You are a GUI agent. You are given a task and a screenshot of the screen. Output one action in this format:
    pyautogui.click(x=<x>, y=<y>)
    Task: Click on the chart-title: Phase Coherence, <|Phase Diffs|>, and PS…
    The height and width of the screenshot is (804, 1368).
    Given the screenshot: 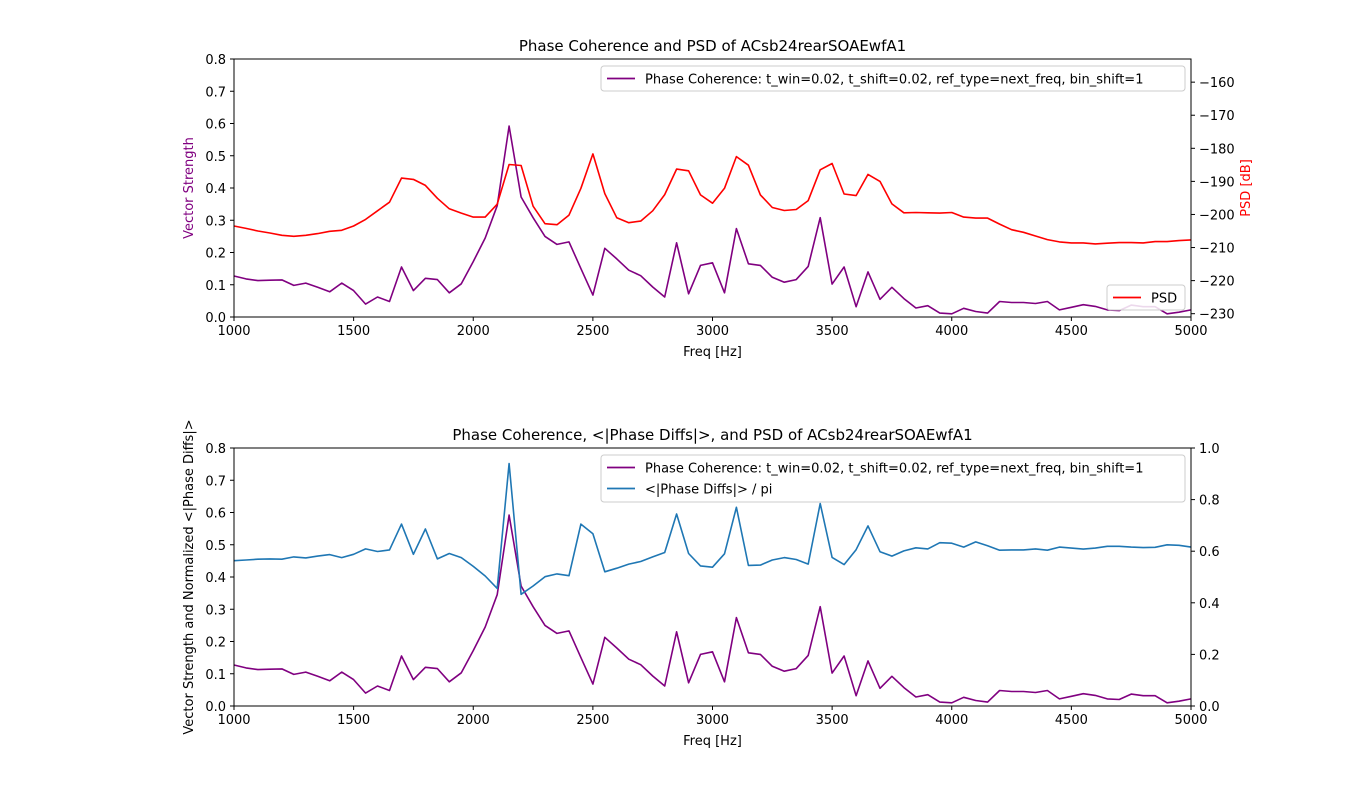 What is the action you would take?
    pyautogui.click(x=712, y=435)
    